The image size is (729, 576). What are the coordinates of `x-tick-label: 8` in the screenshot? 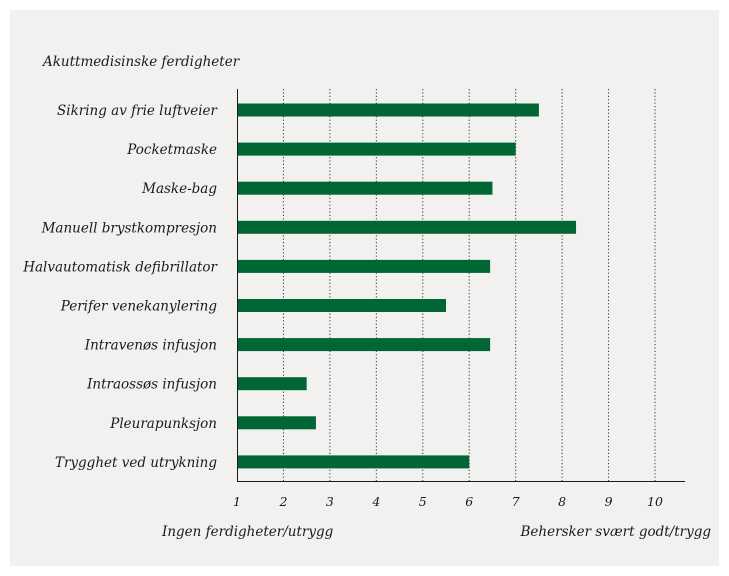 It's located at (562, 501).